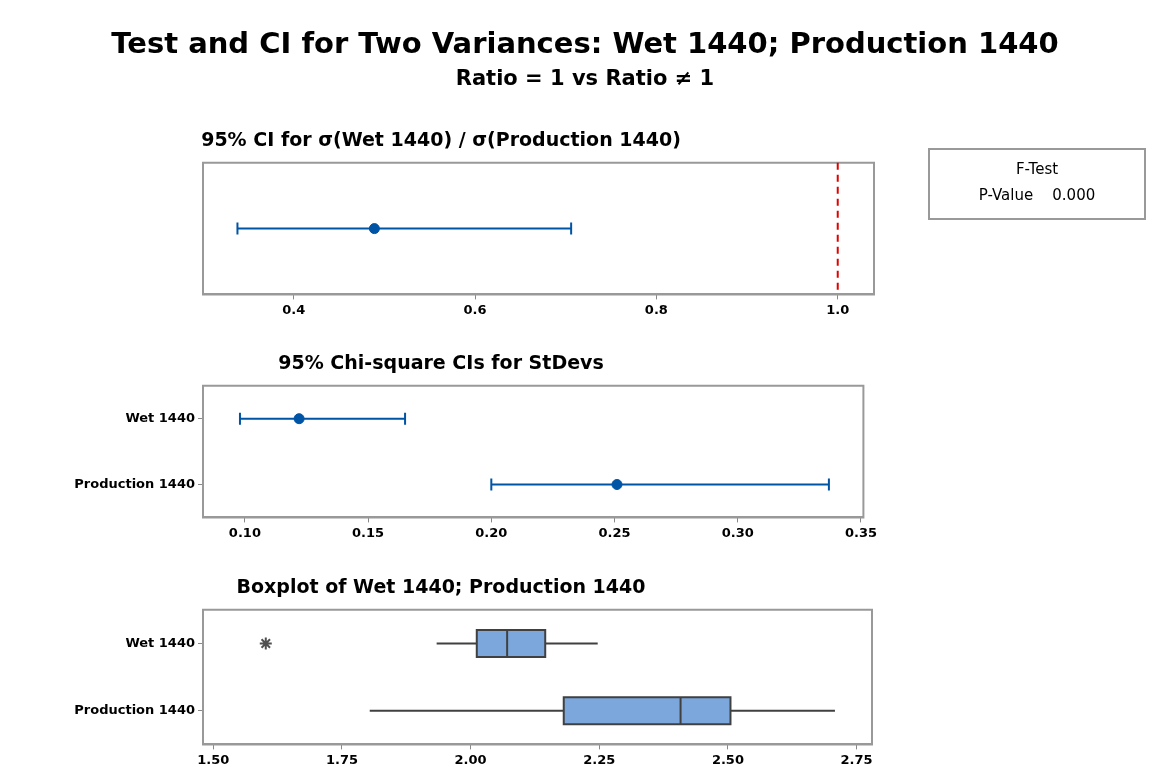 The width and height of the screenshot is (1154, 767). What do you see at coordinates (737, 532) in the screenshot?
I see `x-tick-label: 0.30` at bounding box center [737, 532].